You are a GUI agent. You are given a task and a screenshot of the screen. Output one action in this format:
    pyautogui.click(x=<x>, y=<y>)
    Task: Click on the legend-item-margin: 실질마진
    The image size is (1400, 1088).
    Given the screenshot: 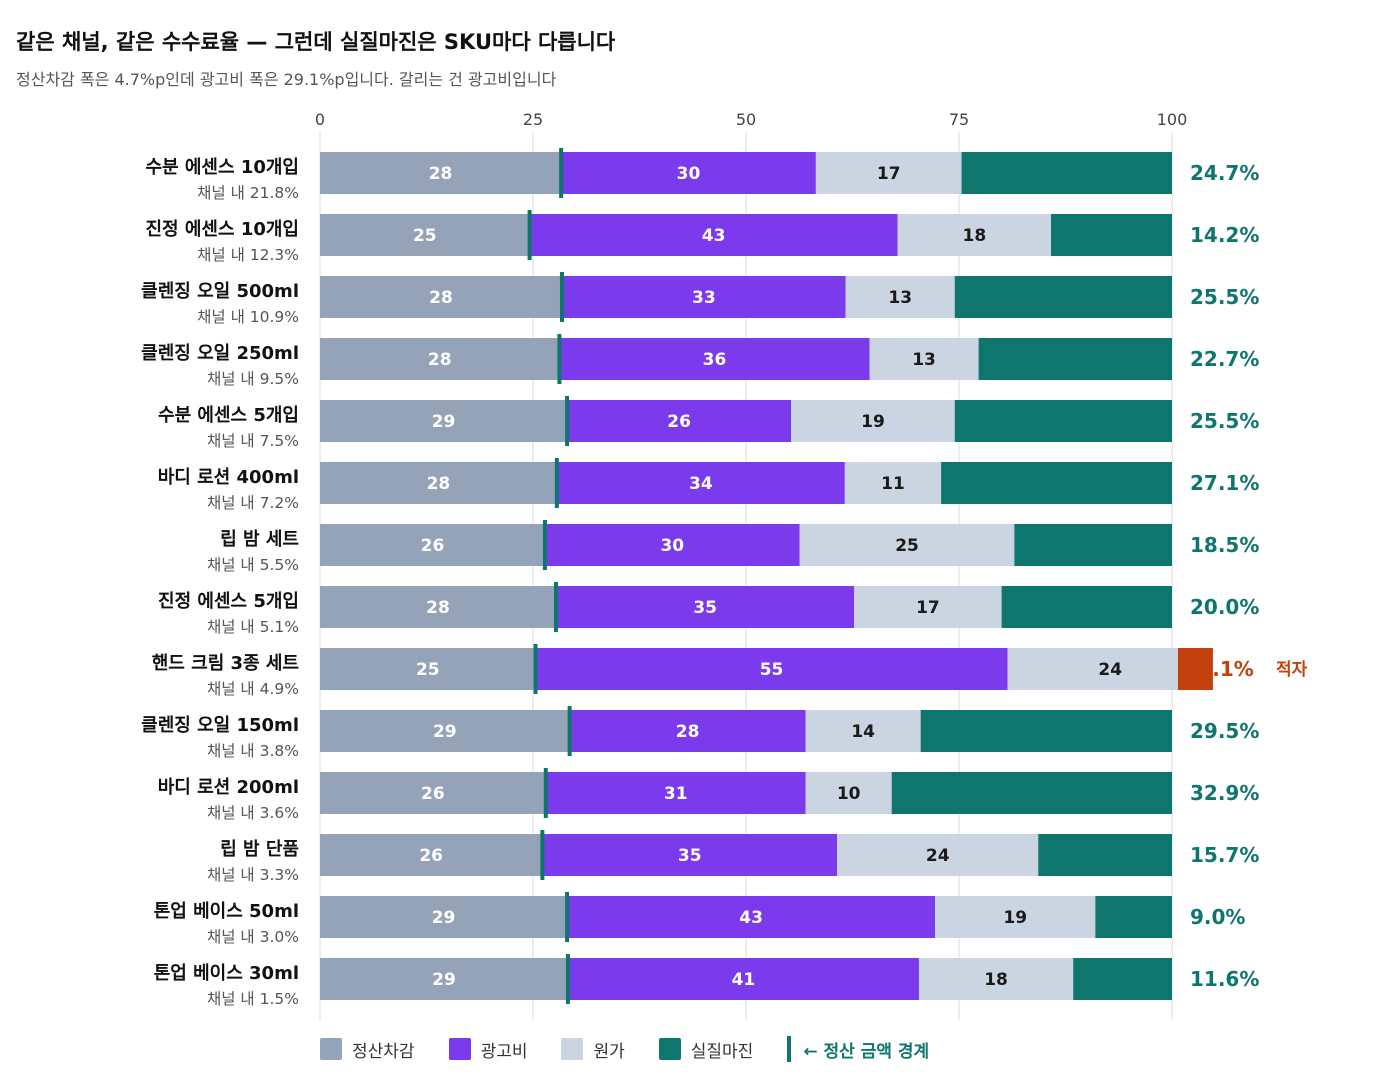 What is the action you would take?
    pyautogui.click(x=706, y=1049)
    